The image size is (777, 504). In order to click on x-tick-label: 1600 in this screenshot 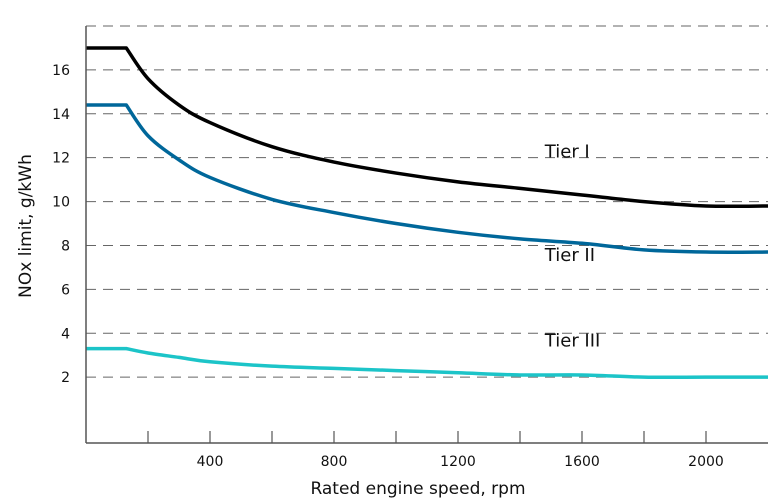, I will do `click(582, 462)`.